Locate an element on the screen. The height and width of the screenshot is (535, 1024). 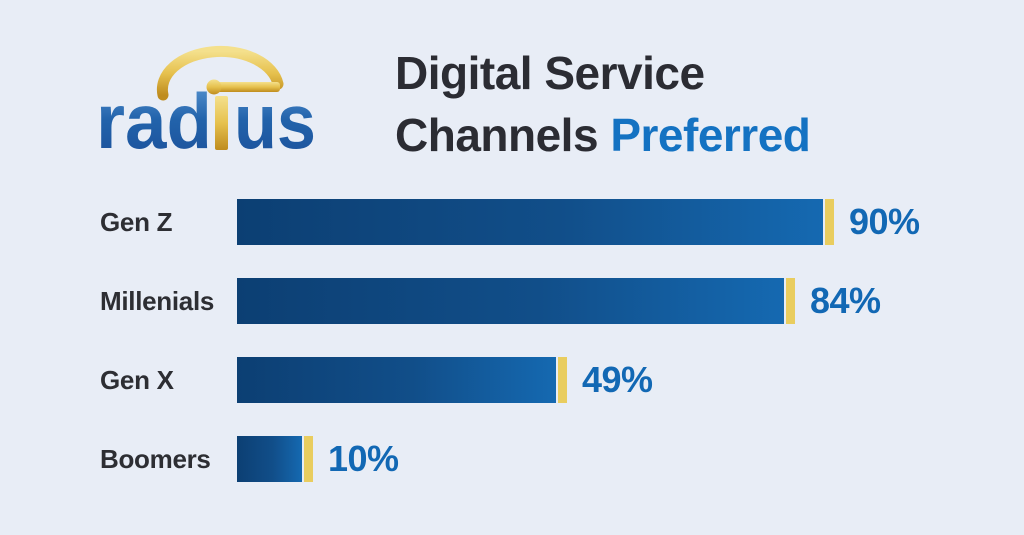
chart-title-line1: Digital Service is located at coordinates (550, 73).